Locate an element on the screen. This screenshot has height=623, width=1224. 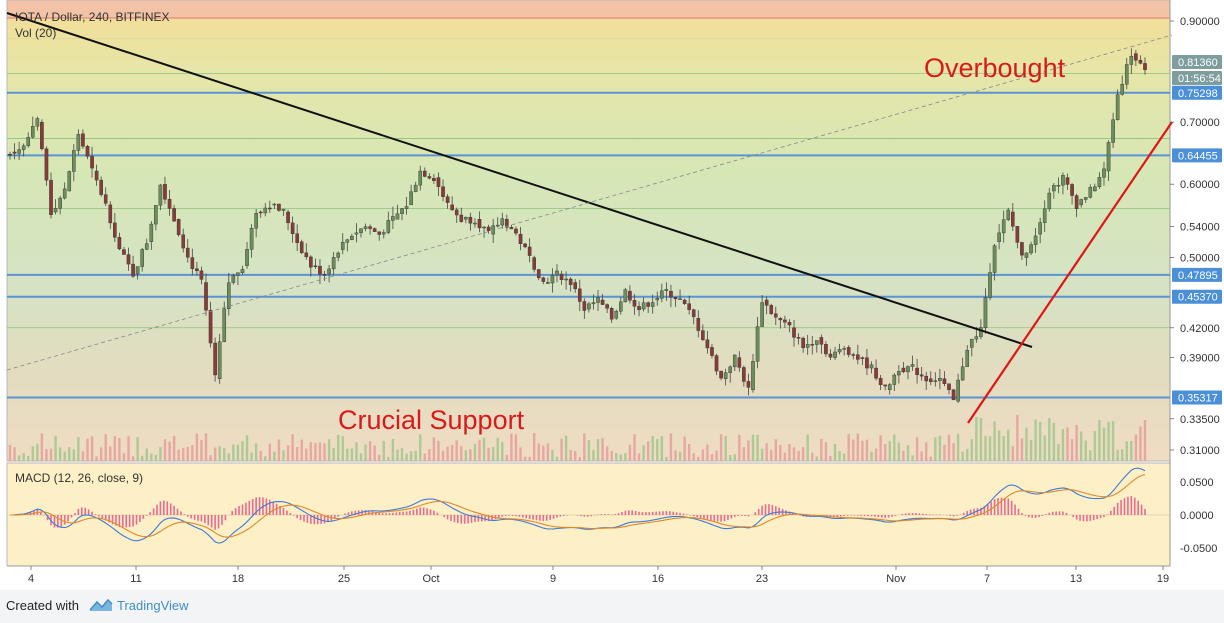
price-tick-label: 0.54000 is located at coordinates (1200, 228).